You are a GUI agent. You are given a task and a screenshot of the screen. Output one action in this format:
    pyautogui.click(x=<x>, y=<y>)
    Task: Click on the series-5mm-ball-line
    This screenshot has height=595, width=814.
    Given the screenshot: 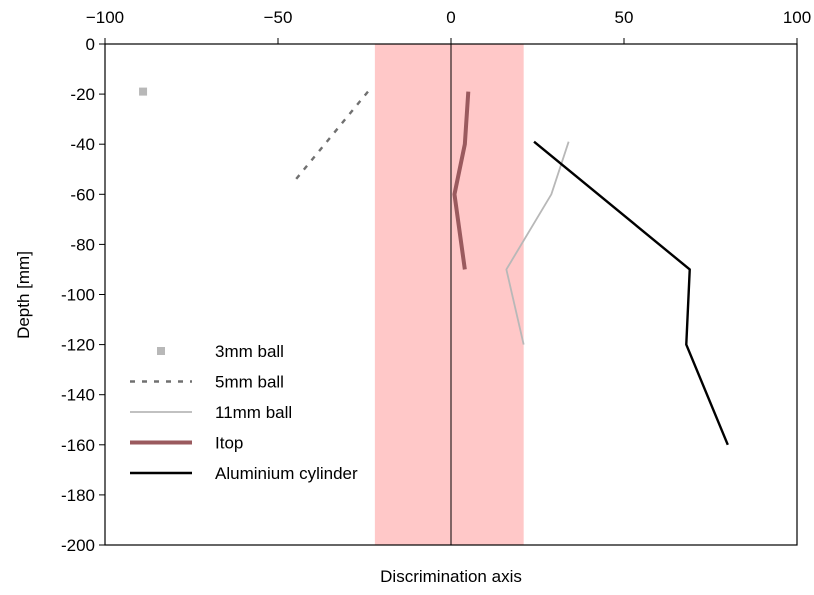 What is the action you would take?
    pyautogui.click(x=329, y=138)
    